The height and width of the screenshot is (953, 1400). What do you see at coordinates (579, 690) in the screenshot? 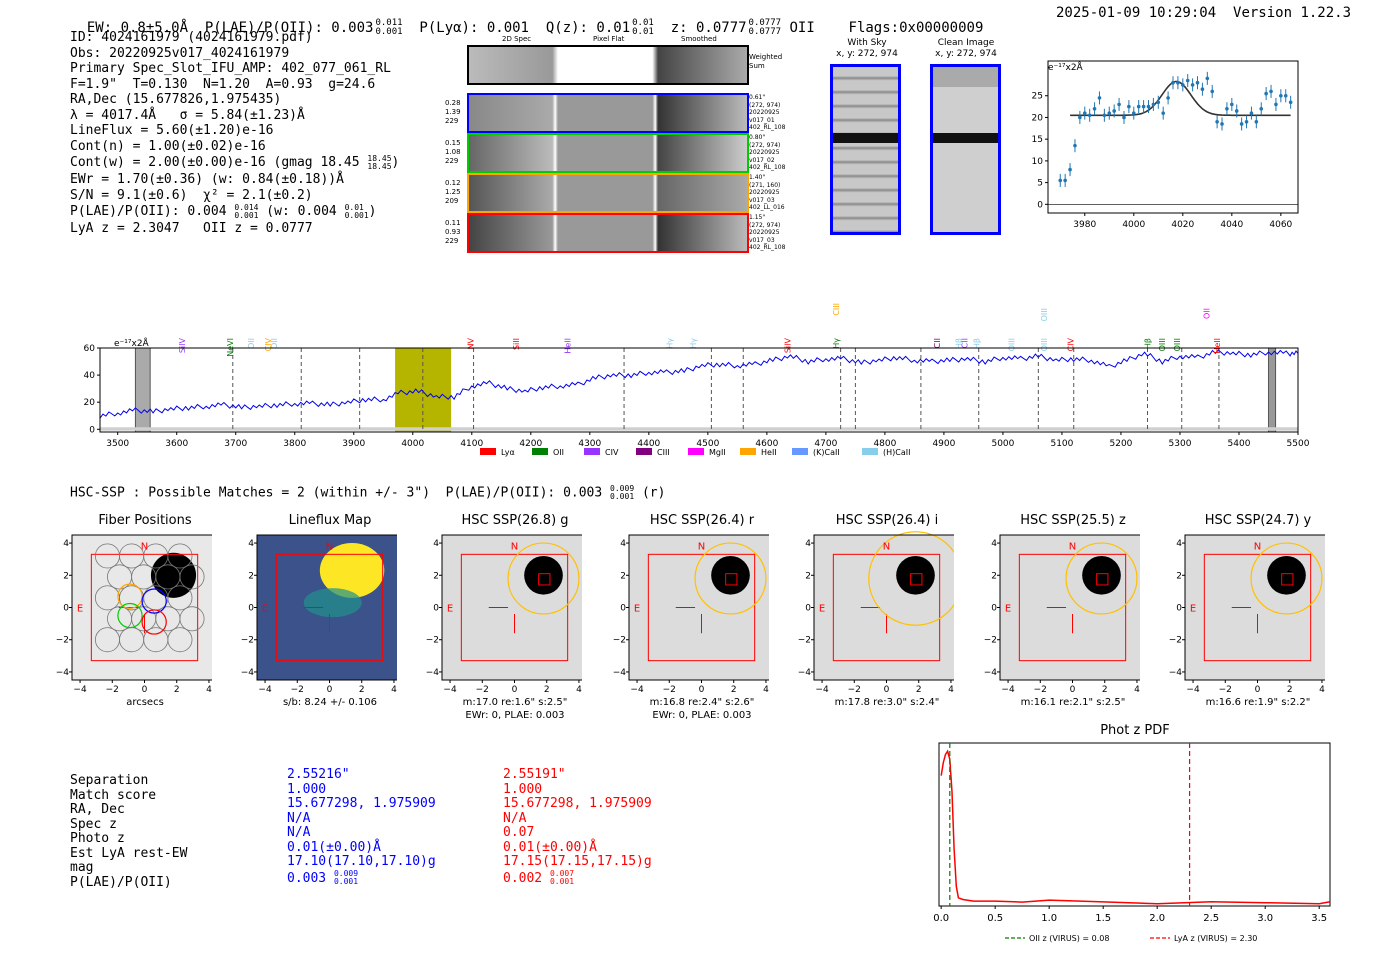
I see `cutout-xtick-label: 4` at bounding box center [579, 690].